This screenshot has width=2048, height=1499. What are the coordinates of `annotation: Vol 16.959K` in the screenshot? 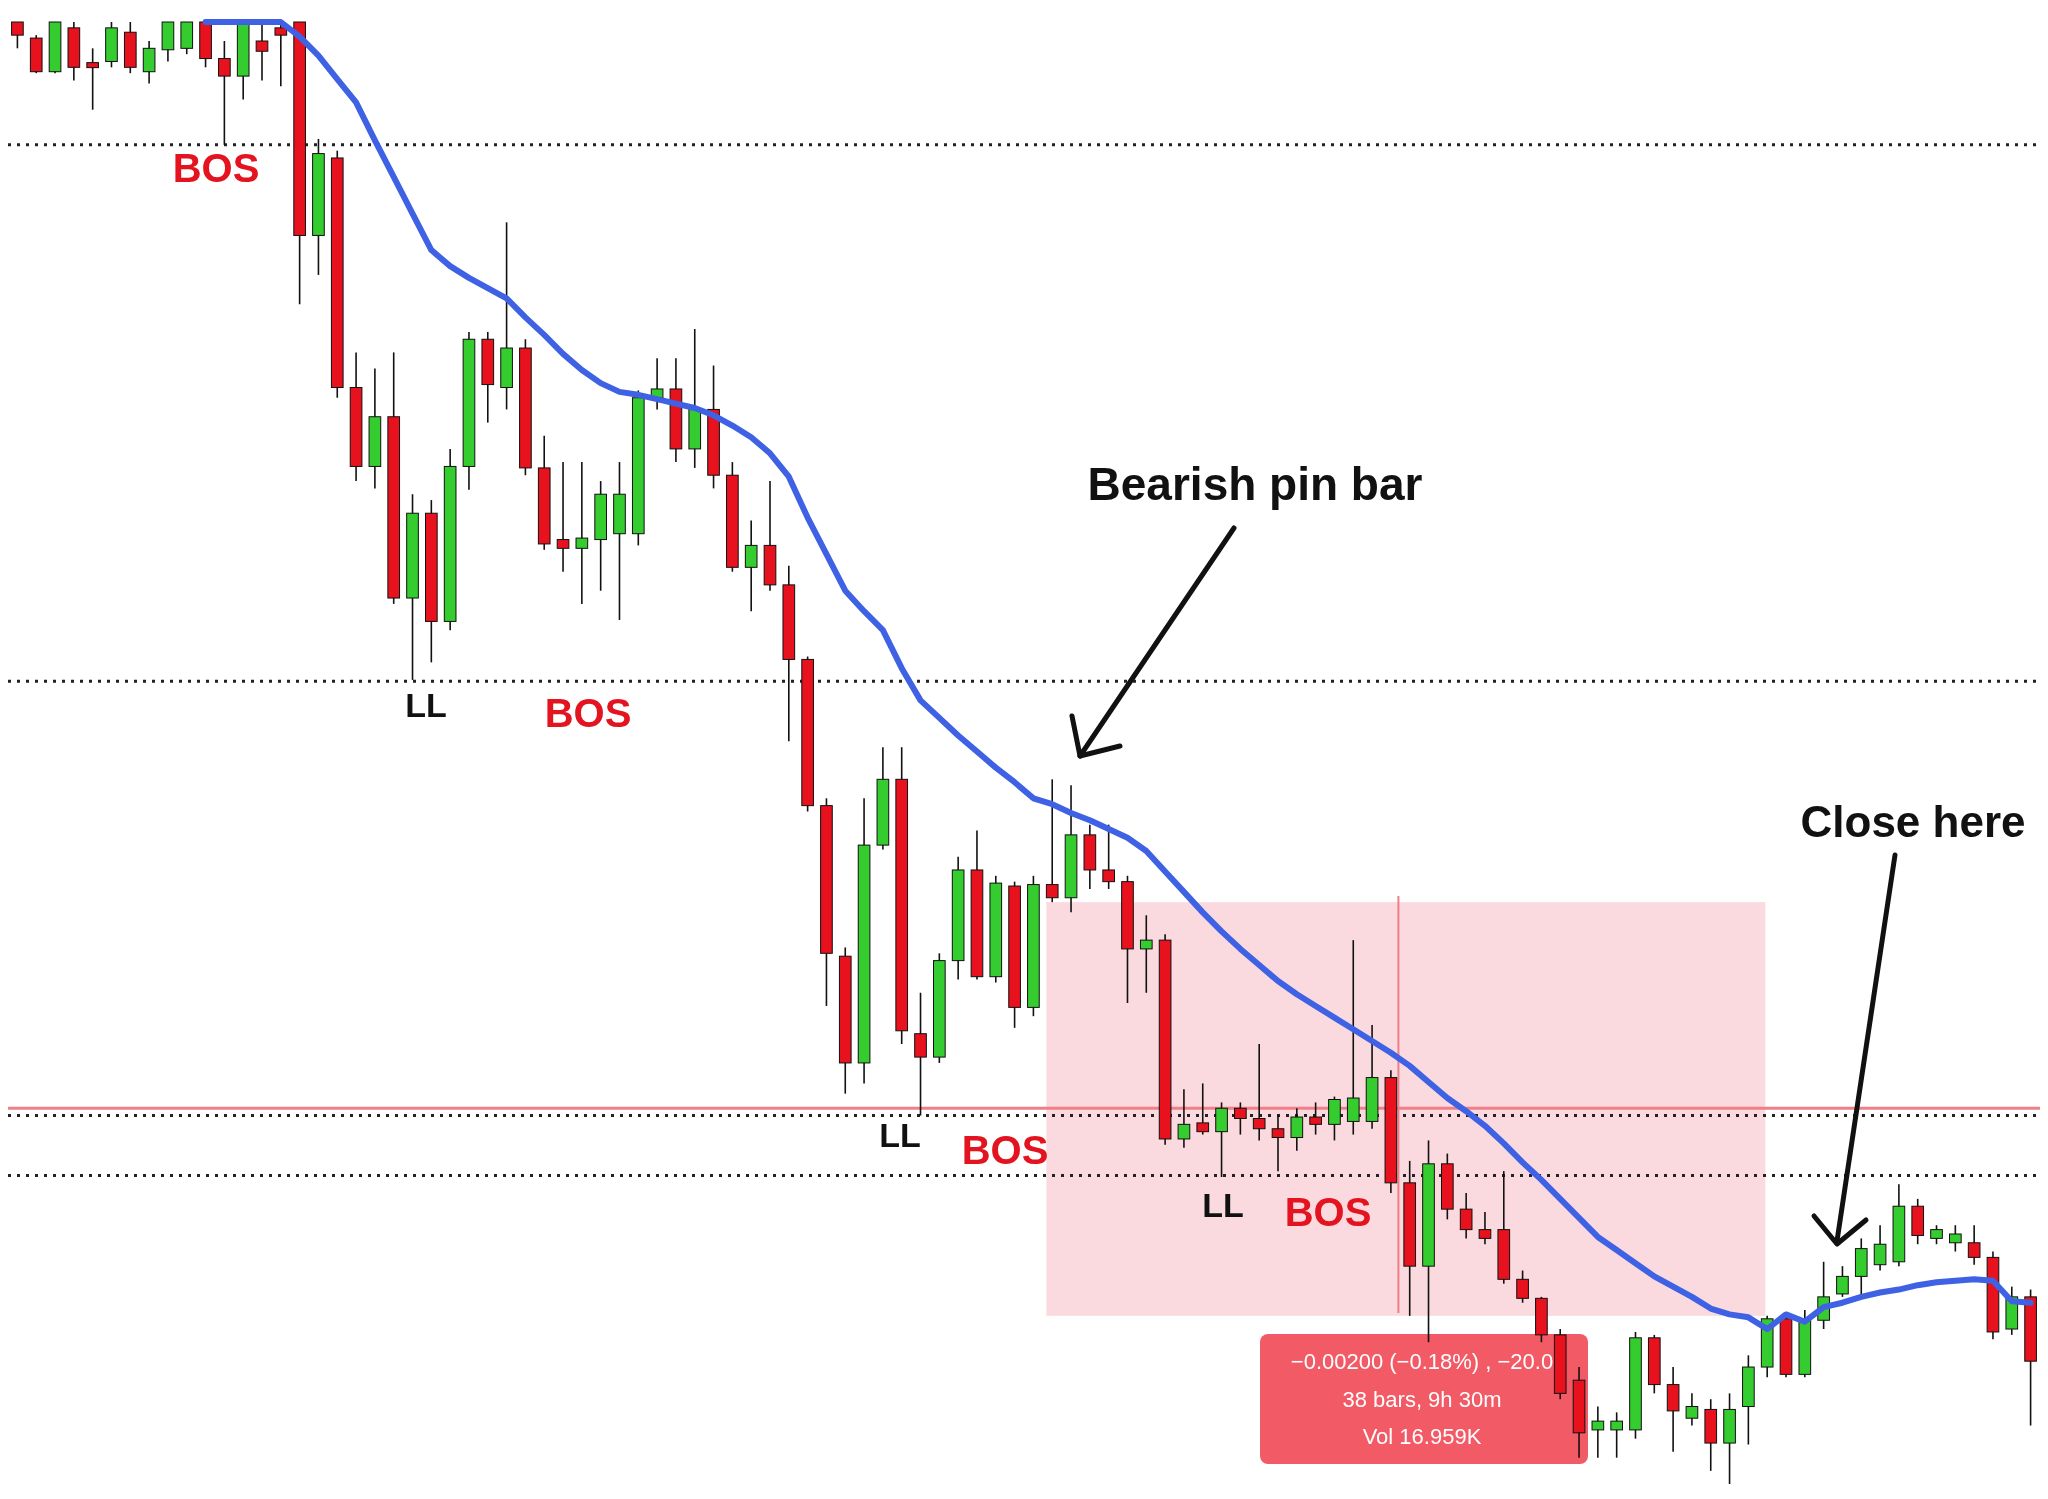 It's located at (1422, 1436).